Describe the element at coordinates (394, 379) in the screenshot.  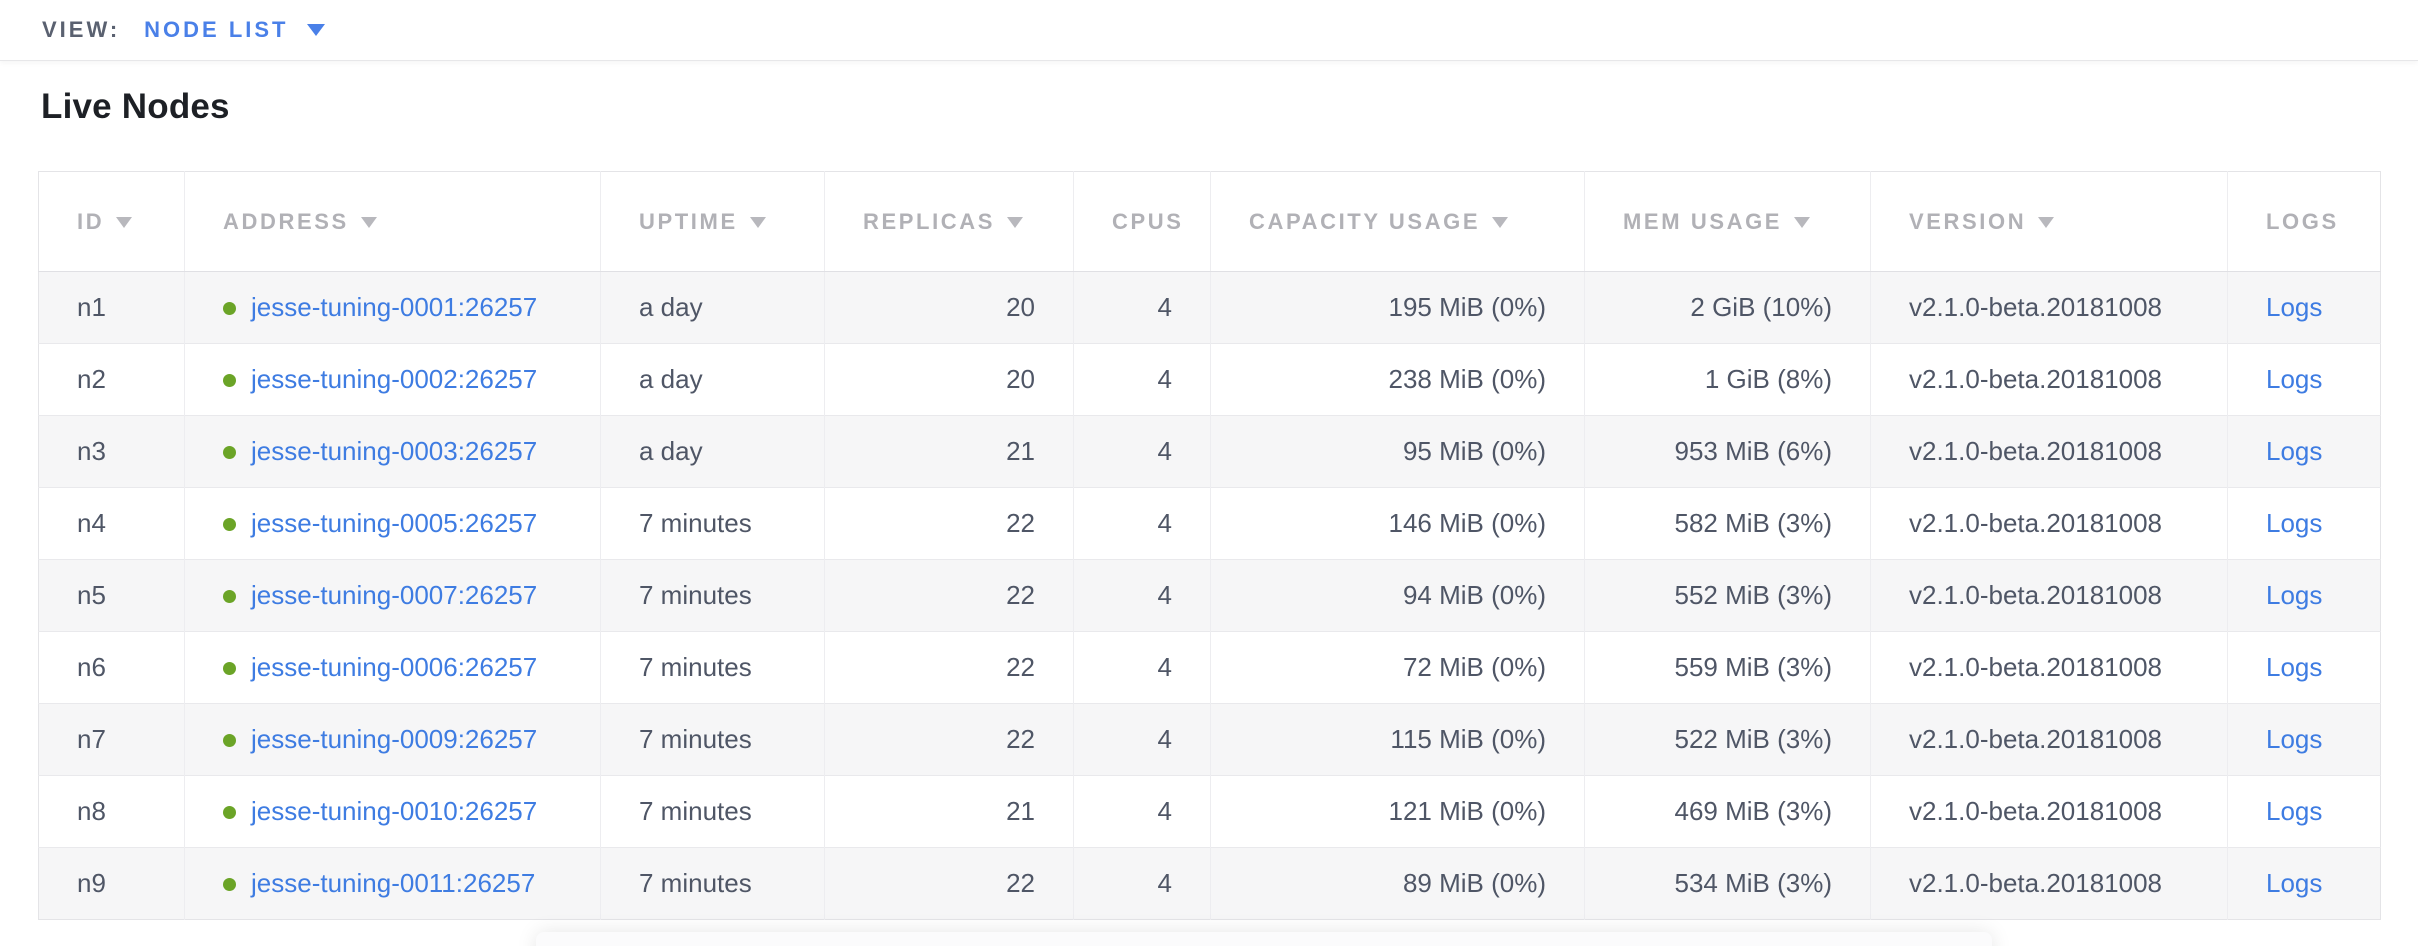
I see `node-address-link: jesse-tuning-0002:26257` at that location.